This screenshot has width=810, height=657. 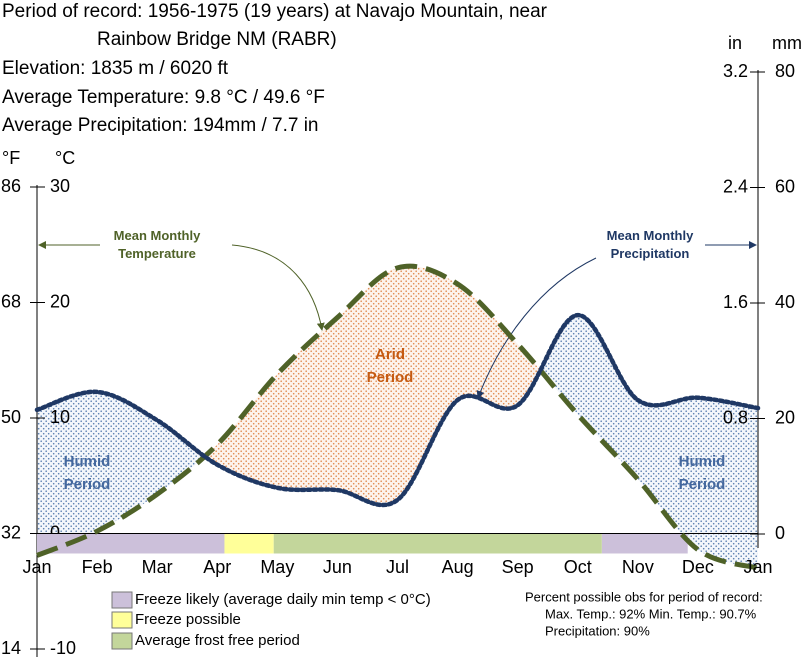 What do you see at coordinates (780, 533) in the screenshot?
I see `y2-tick-label: 0` at bounding box center [780, 533].